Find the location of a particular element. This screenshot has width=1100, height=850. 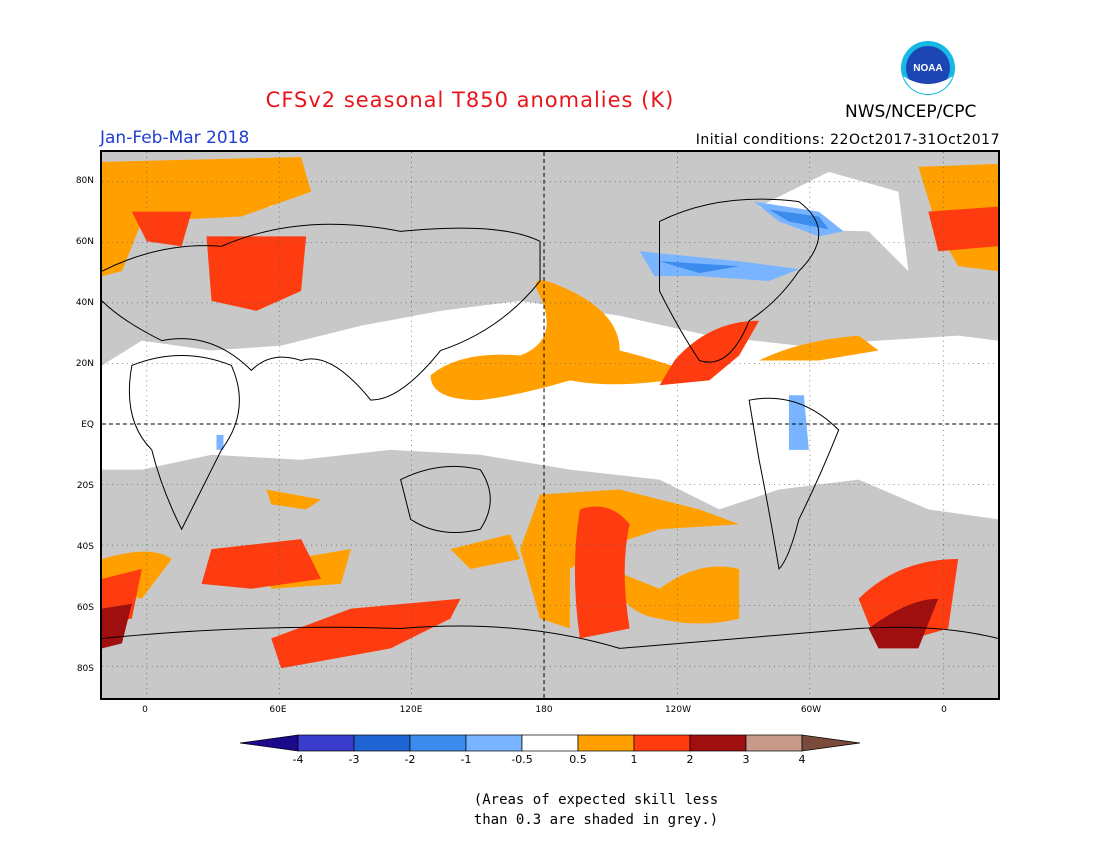

colorbar-tick-label: 3 is located at coordinates (746, 759).